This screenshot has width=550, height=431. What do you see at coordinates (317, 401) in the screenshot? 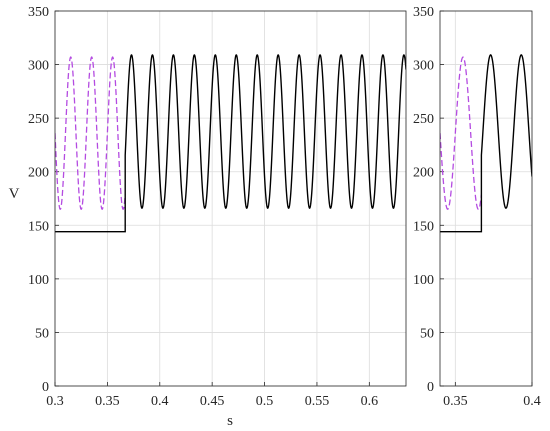
I see `main-x-tick-label: 0.55` at bounding box center [317, 401].